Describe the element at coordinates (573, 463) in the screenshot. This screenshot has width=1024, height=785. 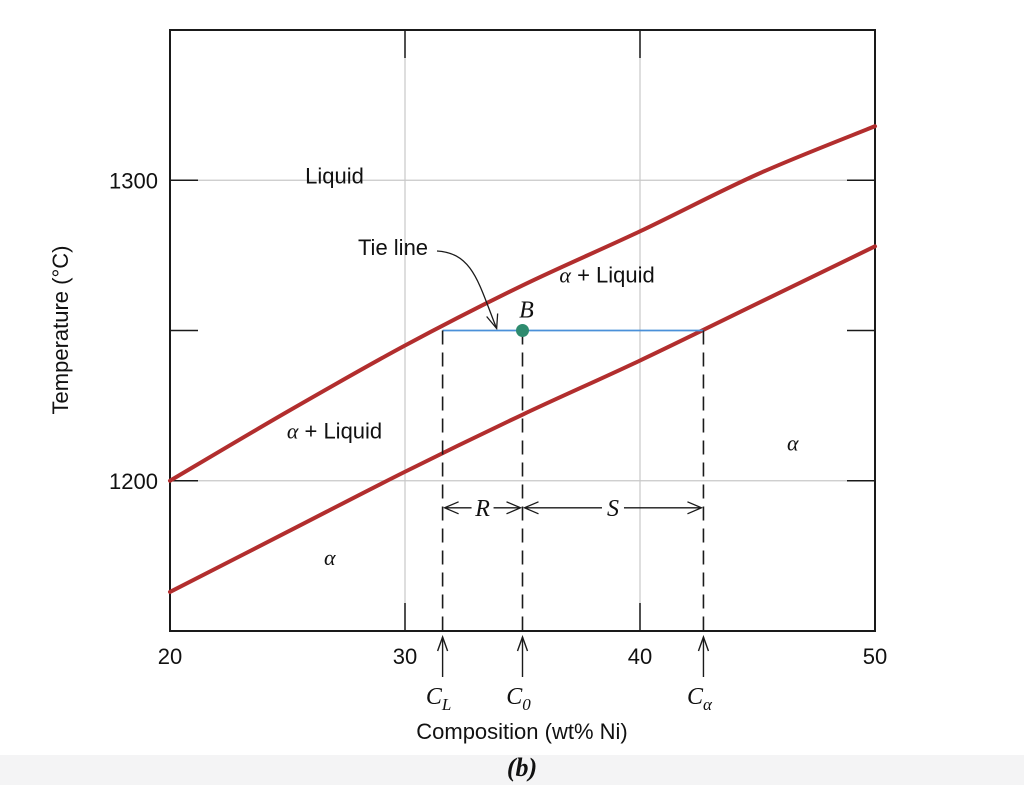
I see `lines-layer` at that location.